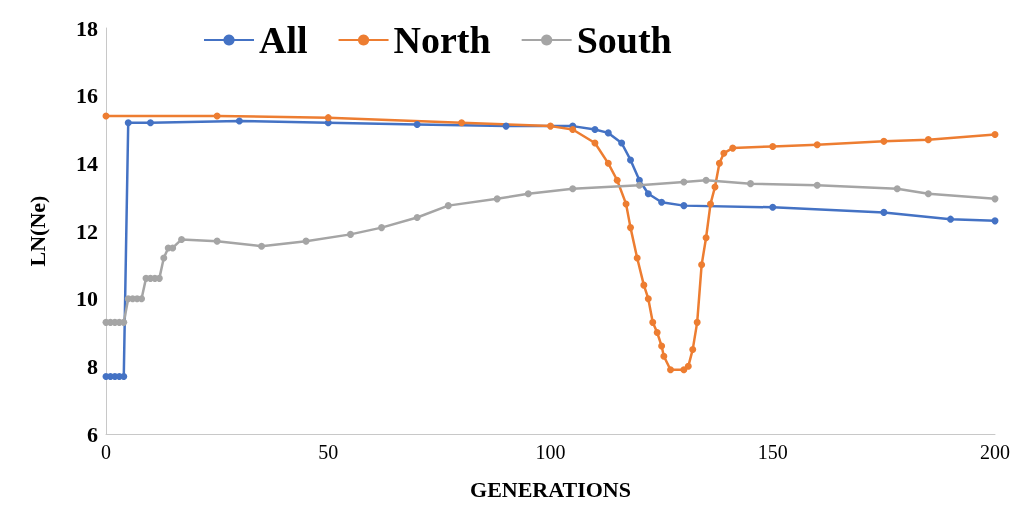 The height and width of the screenshot is (523, 1027). Describe the element at coordinates (92, 366) in the screenshot. I see `y-tick-label: 8` at that location.